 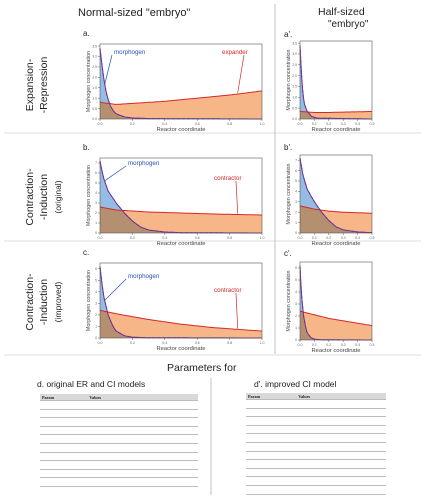 What do you see at coordinates (294, 87) in the screenshot?
I see `y-tick-label-3: 1.5` at bounding box center [294, 87].